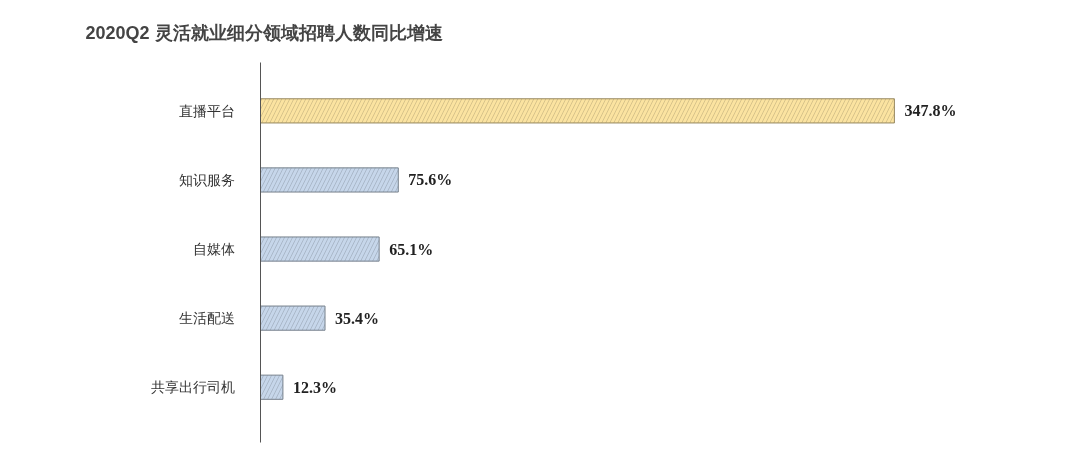 This screenshot has height=472, width=1068. What do you see at coordinates (357, 318) in the screenshot?
I see `data-label: 35.4%` at bounding box center [357, 318].